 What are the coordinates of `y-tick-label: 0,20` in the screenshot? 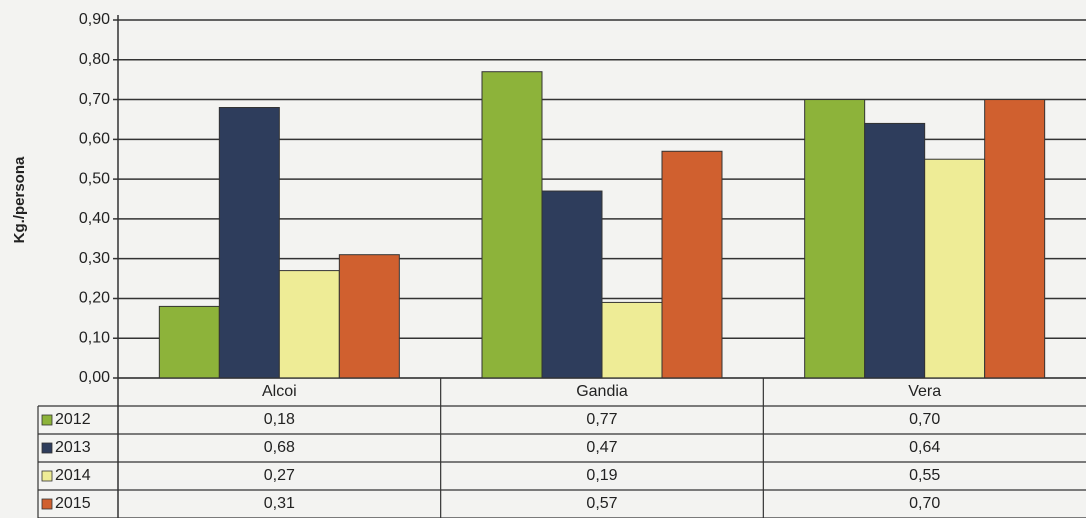 It's located at (94, 298).